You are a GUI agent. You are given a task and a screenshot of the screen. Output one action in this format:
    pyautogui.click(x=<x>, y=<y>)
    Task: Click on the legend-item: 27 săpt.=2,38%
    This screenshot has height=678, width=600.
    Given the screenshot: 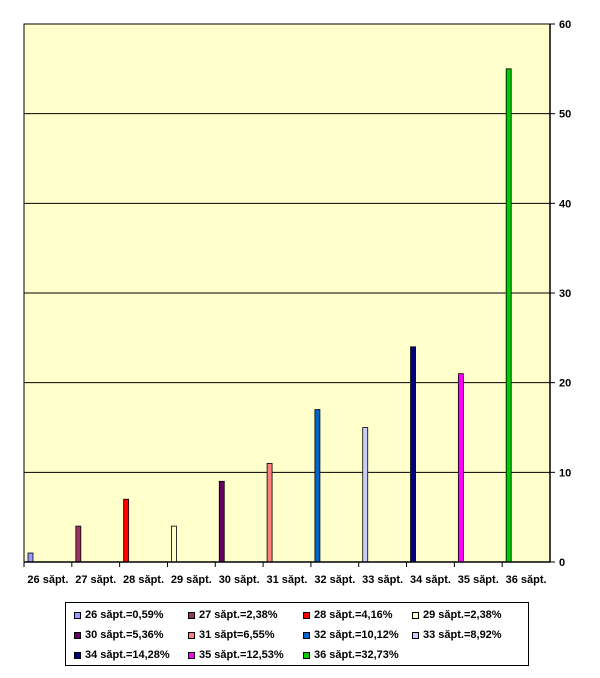 What is the action you would take?
    pyautogui.click(x=233, y=615)
    